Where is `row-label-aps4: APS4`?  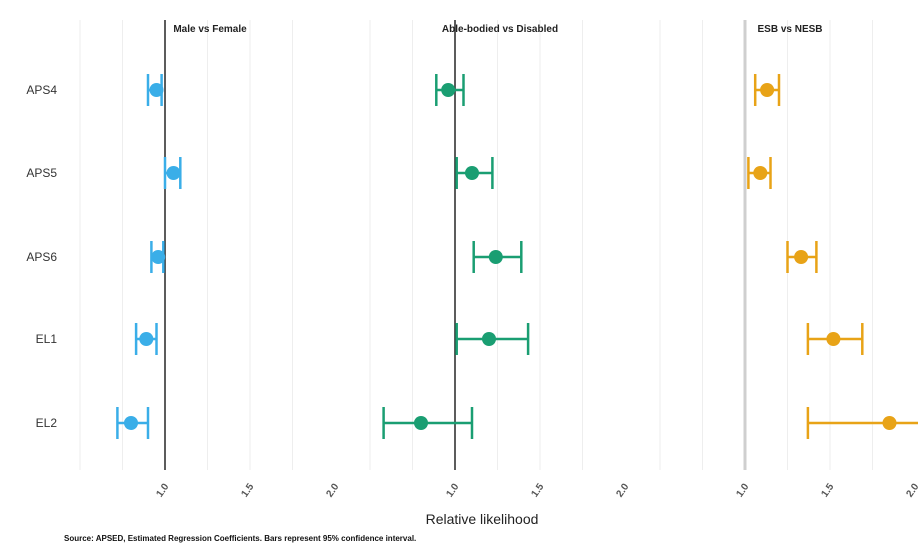
row-label-aps4: APS4 is located at coordinates (41, 90).